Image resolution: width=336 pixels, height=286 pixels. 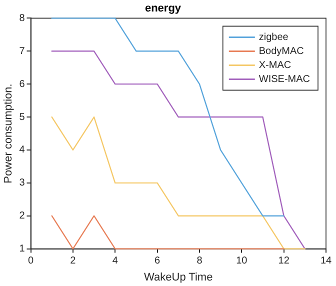 I want to click on y-tick-label: 2, so click(x=22, y=216).